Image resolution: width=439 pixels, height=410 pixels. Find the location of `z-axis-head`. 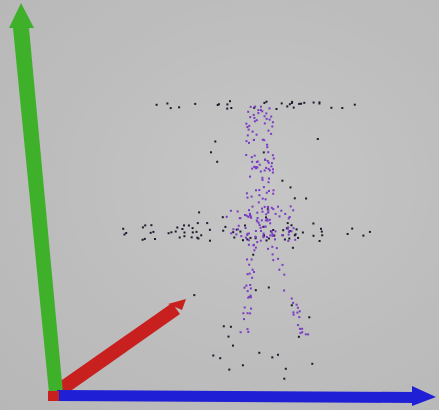

z-axis-head is located at coordinates (177, 304).